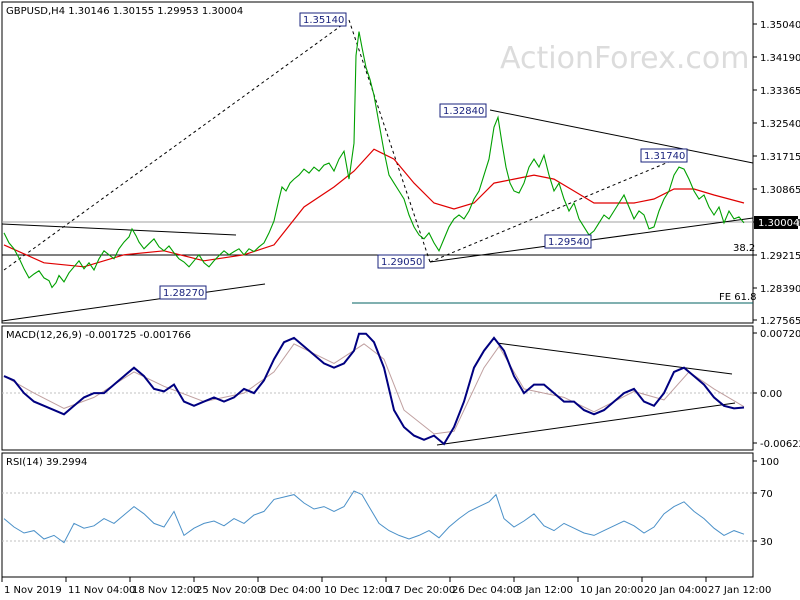  I want to click on callout-131740-text: 1.31740, so click(664, 156).